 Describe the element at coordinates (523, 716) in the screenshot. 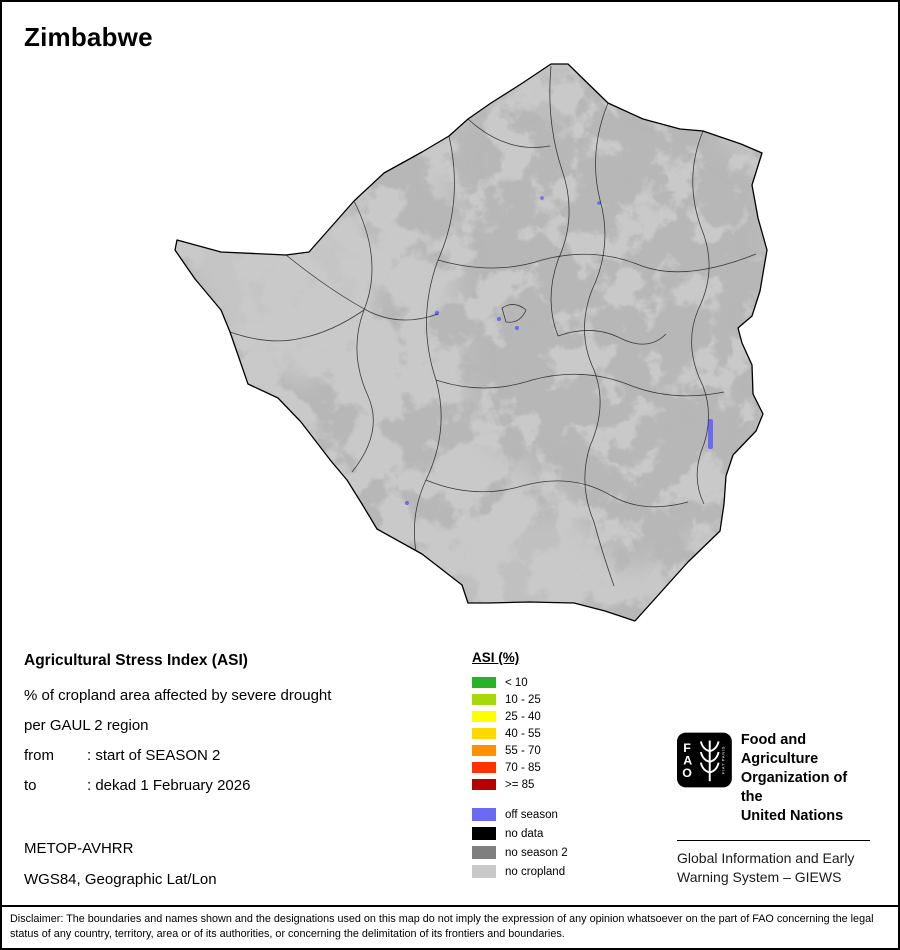

I see `legend-label: 25 - 40` at that location.